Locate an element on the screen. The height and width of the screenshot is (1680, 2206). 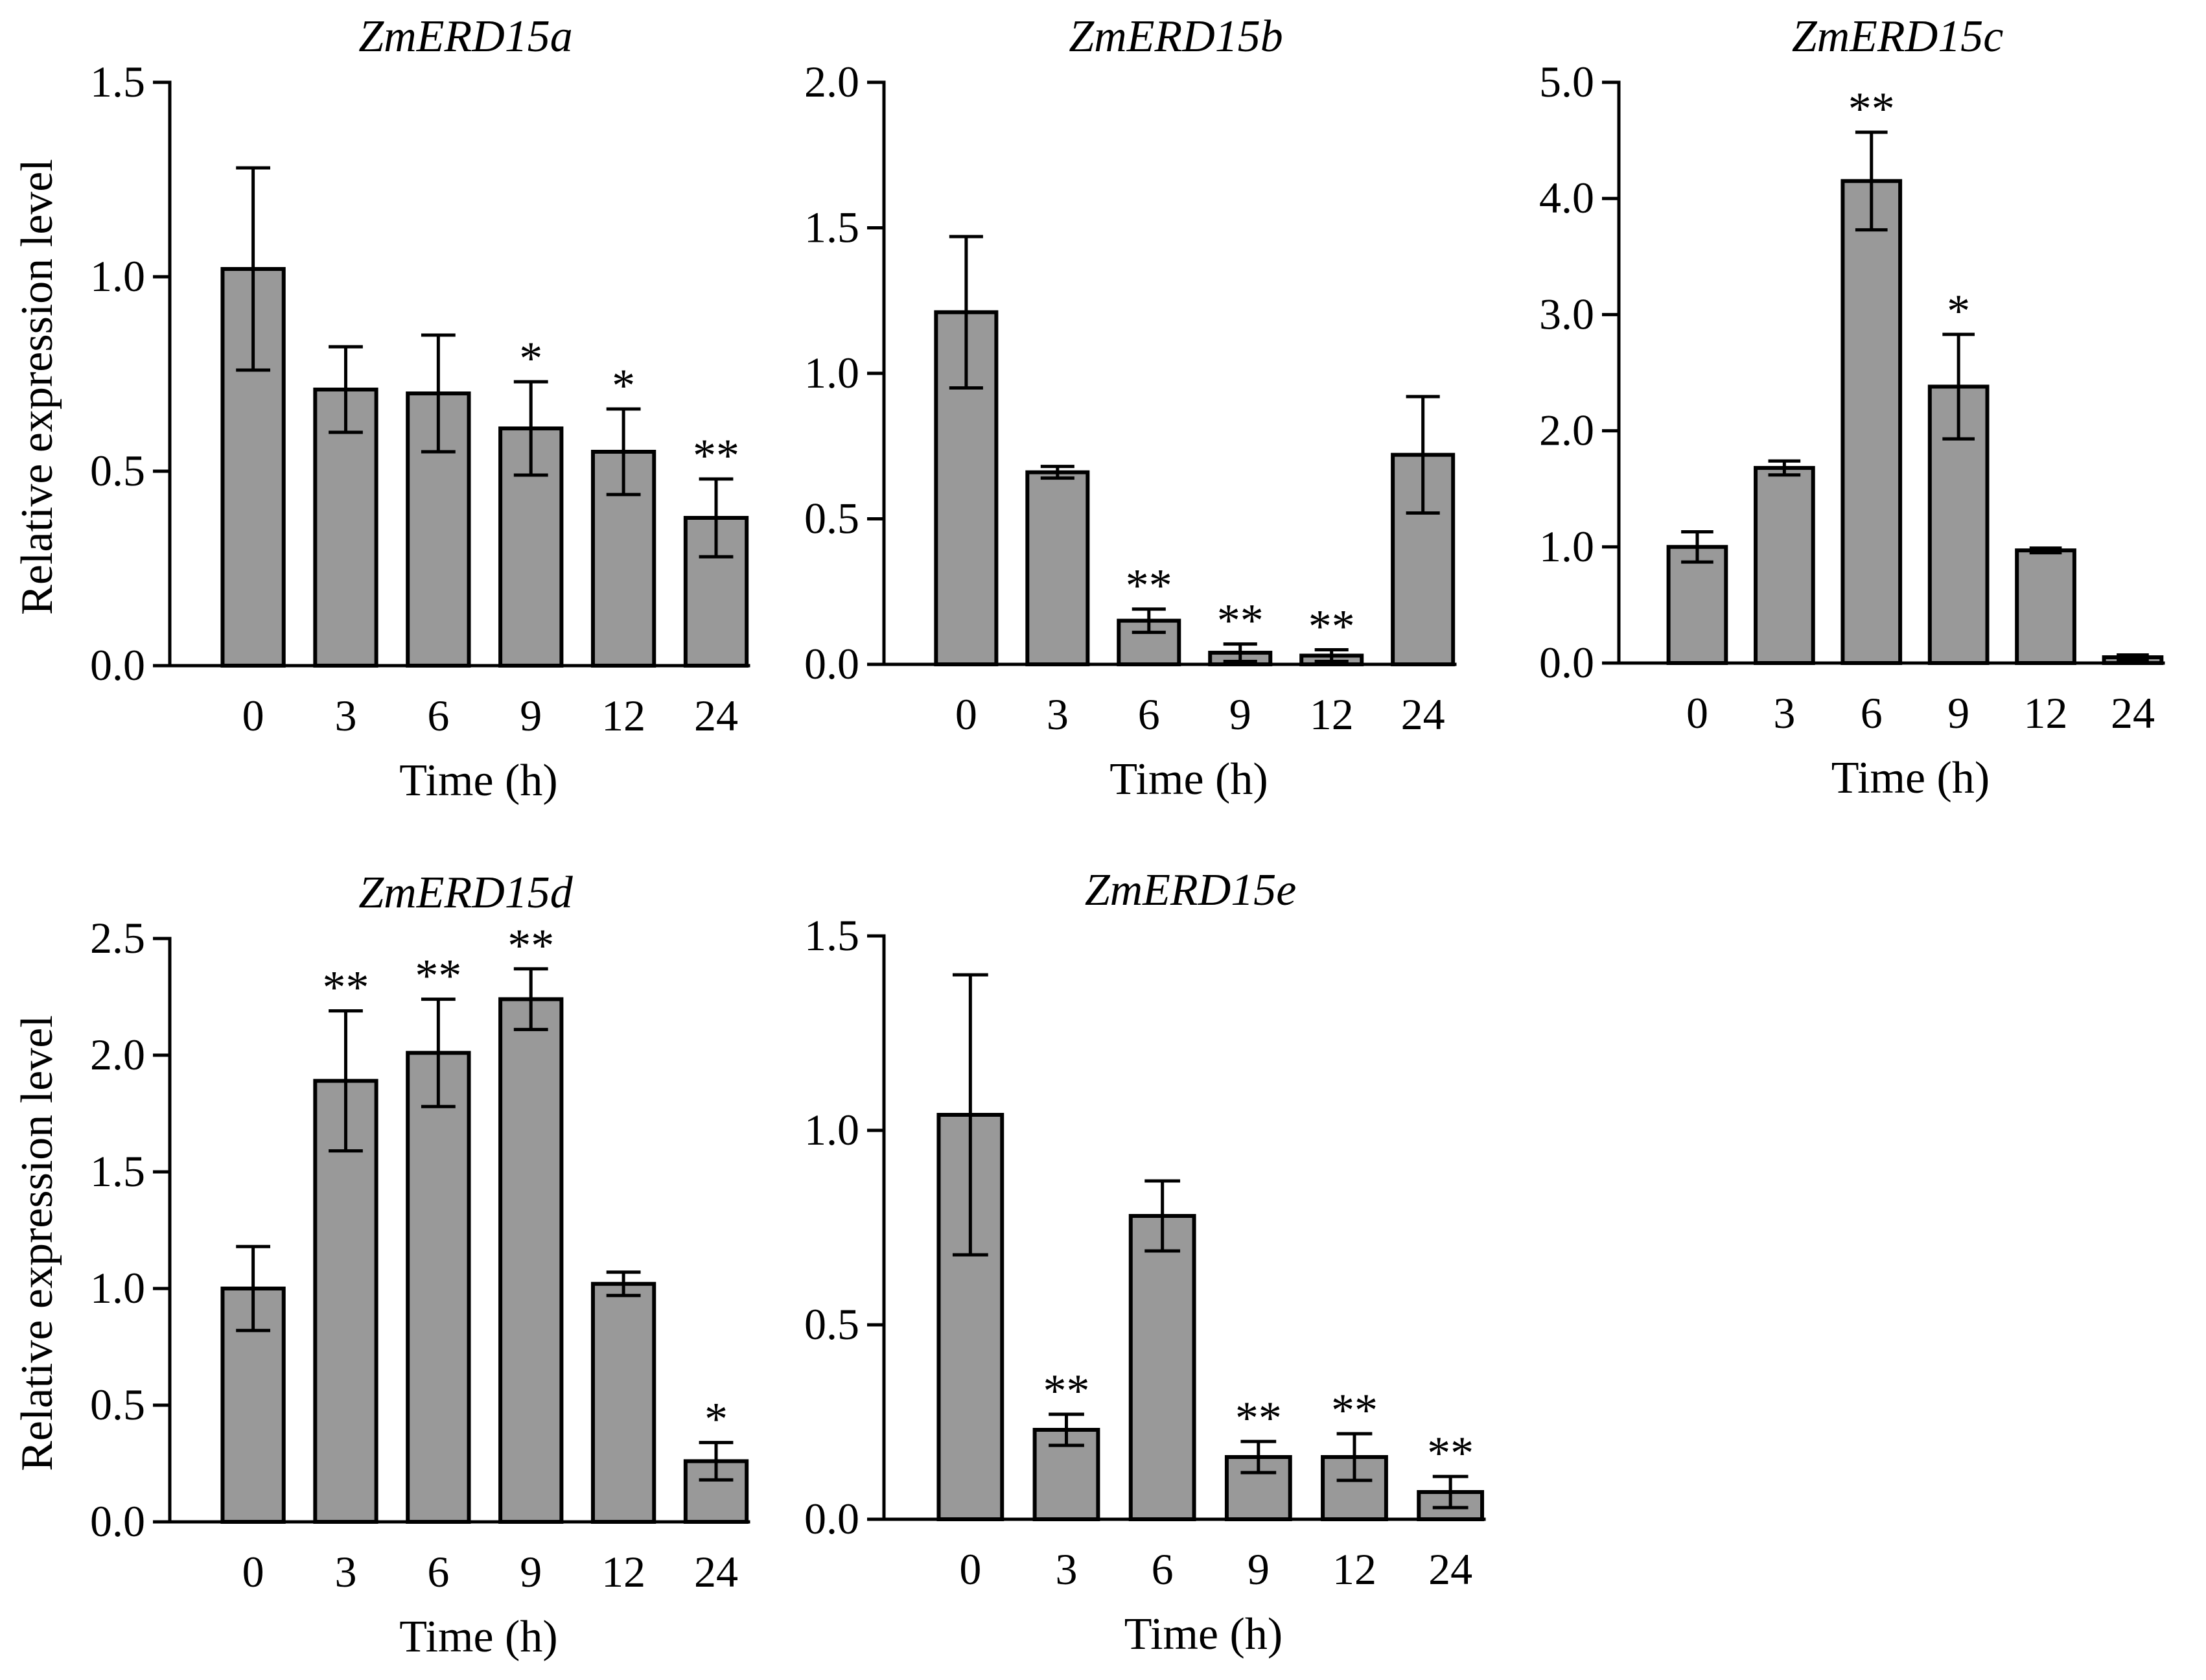
y-tick-label: 5.0 is located at coordinates (1566, 81).